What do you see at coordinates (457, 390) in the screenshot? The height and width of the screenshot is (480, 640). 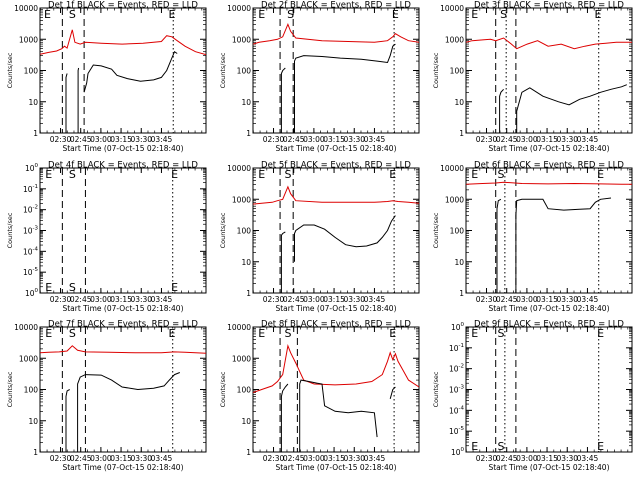 I see `y-tick-label: 10⁻³` at bounding box center [457, 390].